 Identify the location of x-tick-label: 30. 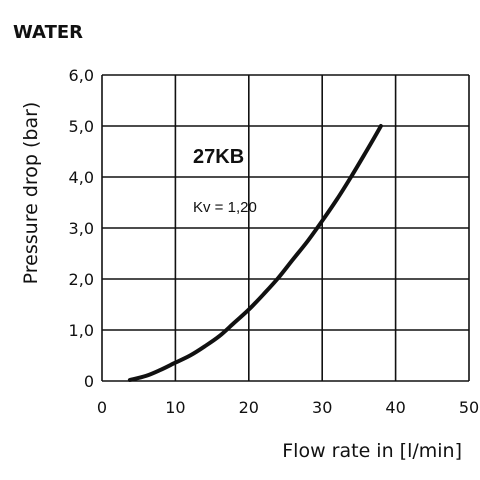
(322, 407).